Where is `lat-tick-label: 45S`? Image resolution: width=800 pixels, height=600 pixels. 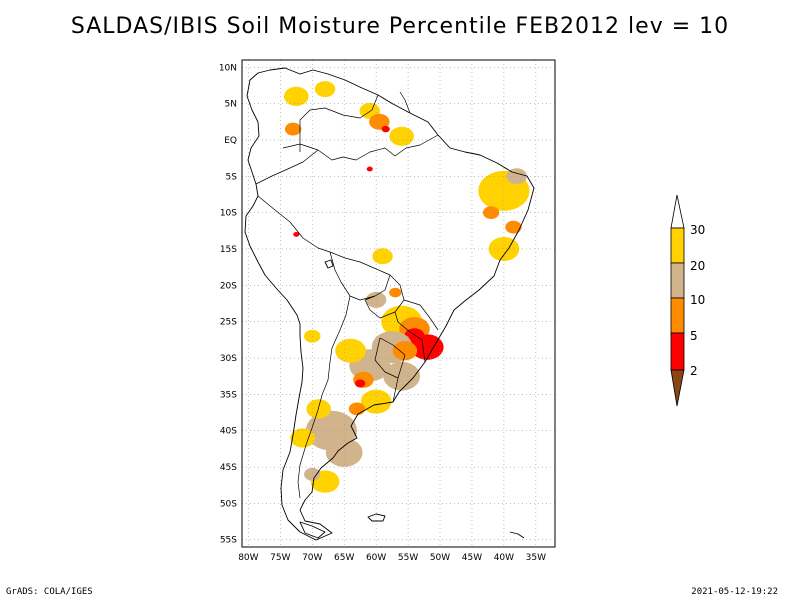
lat-tick-label: 45S is located at coordinates (228, 468).